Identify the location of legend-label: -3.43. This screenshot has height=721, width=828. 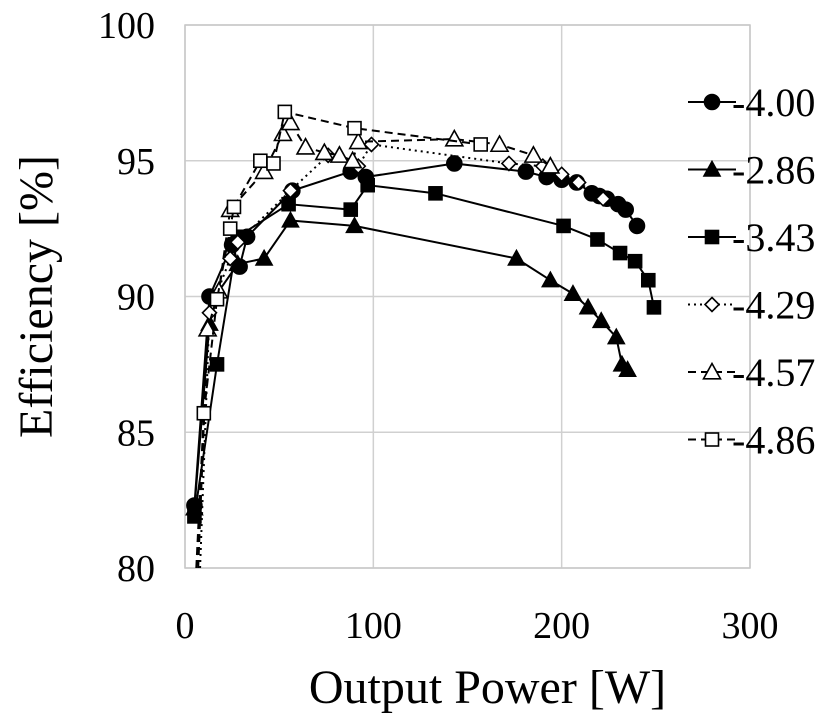
(773, 237).